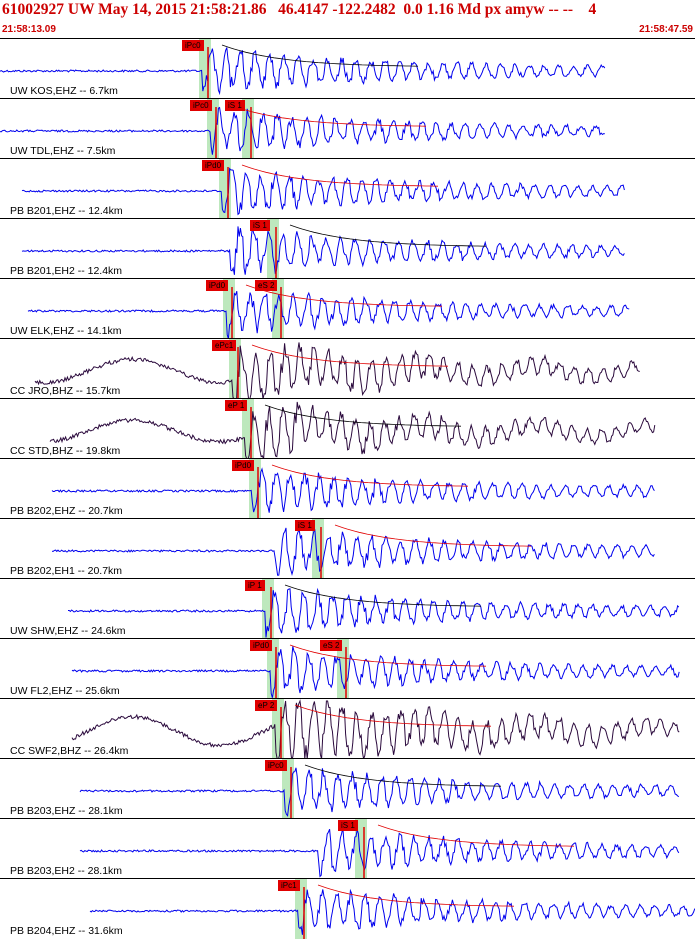 Image resolution: width=695 pixels, height=939 pixels. I want to click on station-panel: iS 1 PB B201,EH2 -- 12.4km, so click(347, 248).